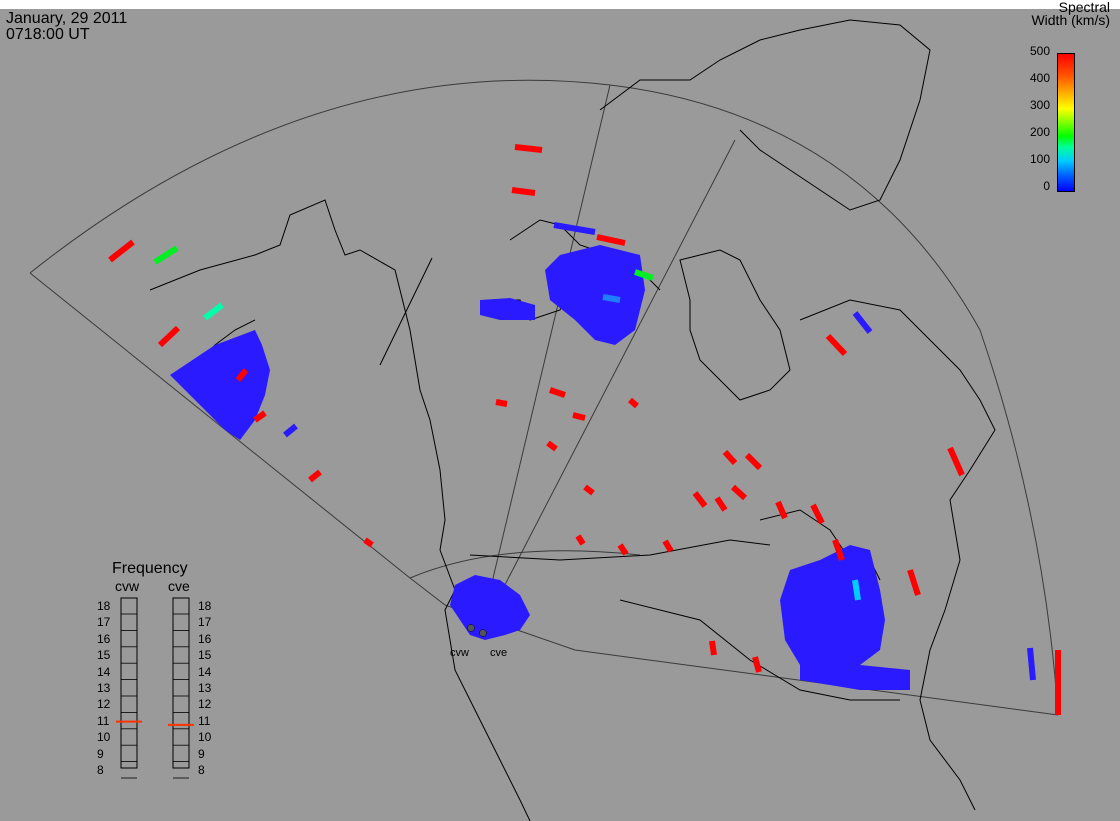 The width and height of the screenshot is (1120, 821). Describe the element at coordinates (204, 720) in the screenshot. I see `cve-frequency-level: 11` at that location.